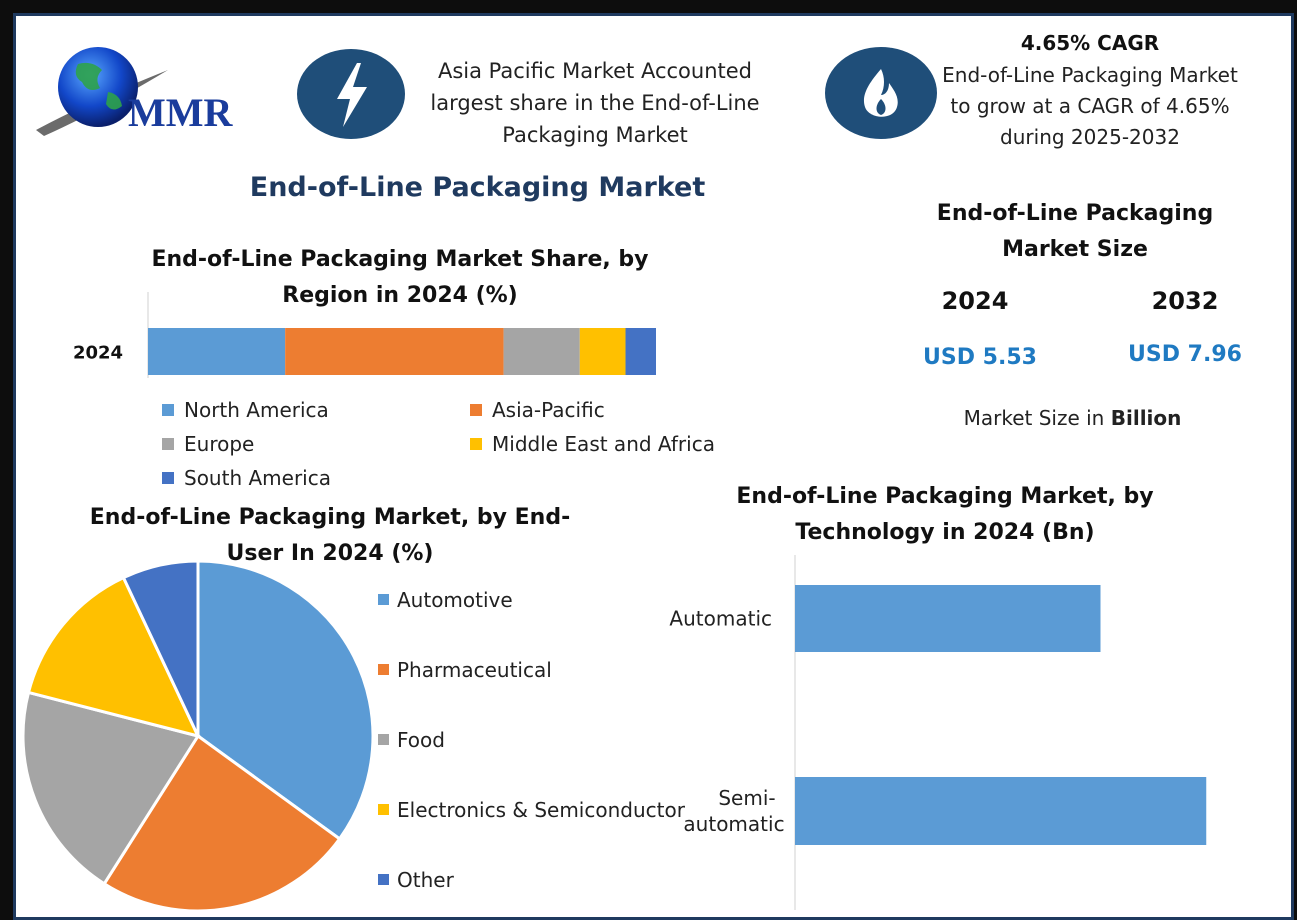 The image size is (1297, 920). Describe the element at coordinates (383, 669) in the screenshot. I see `pie-legend-swatch-pharmaceutical` at that location.